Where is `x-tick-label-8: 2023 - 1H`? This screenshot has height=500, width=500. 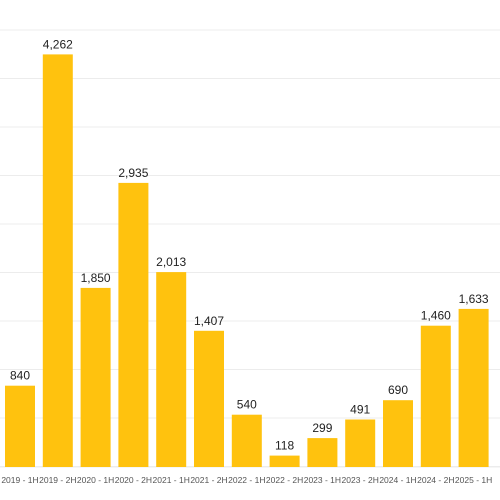 x-tick-label-8: 2023 - 1H is located at coordinates (322, 480).